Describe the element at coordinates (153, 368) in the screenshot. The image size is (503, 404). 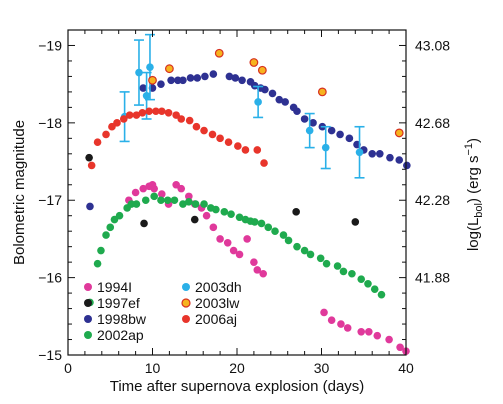
I see `x-tick-label: 10` at that location.